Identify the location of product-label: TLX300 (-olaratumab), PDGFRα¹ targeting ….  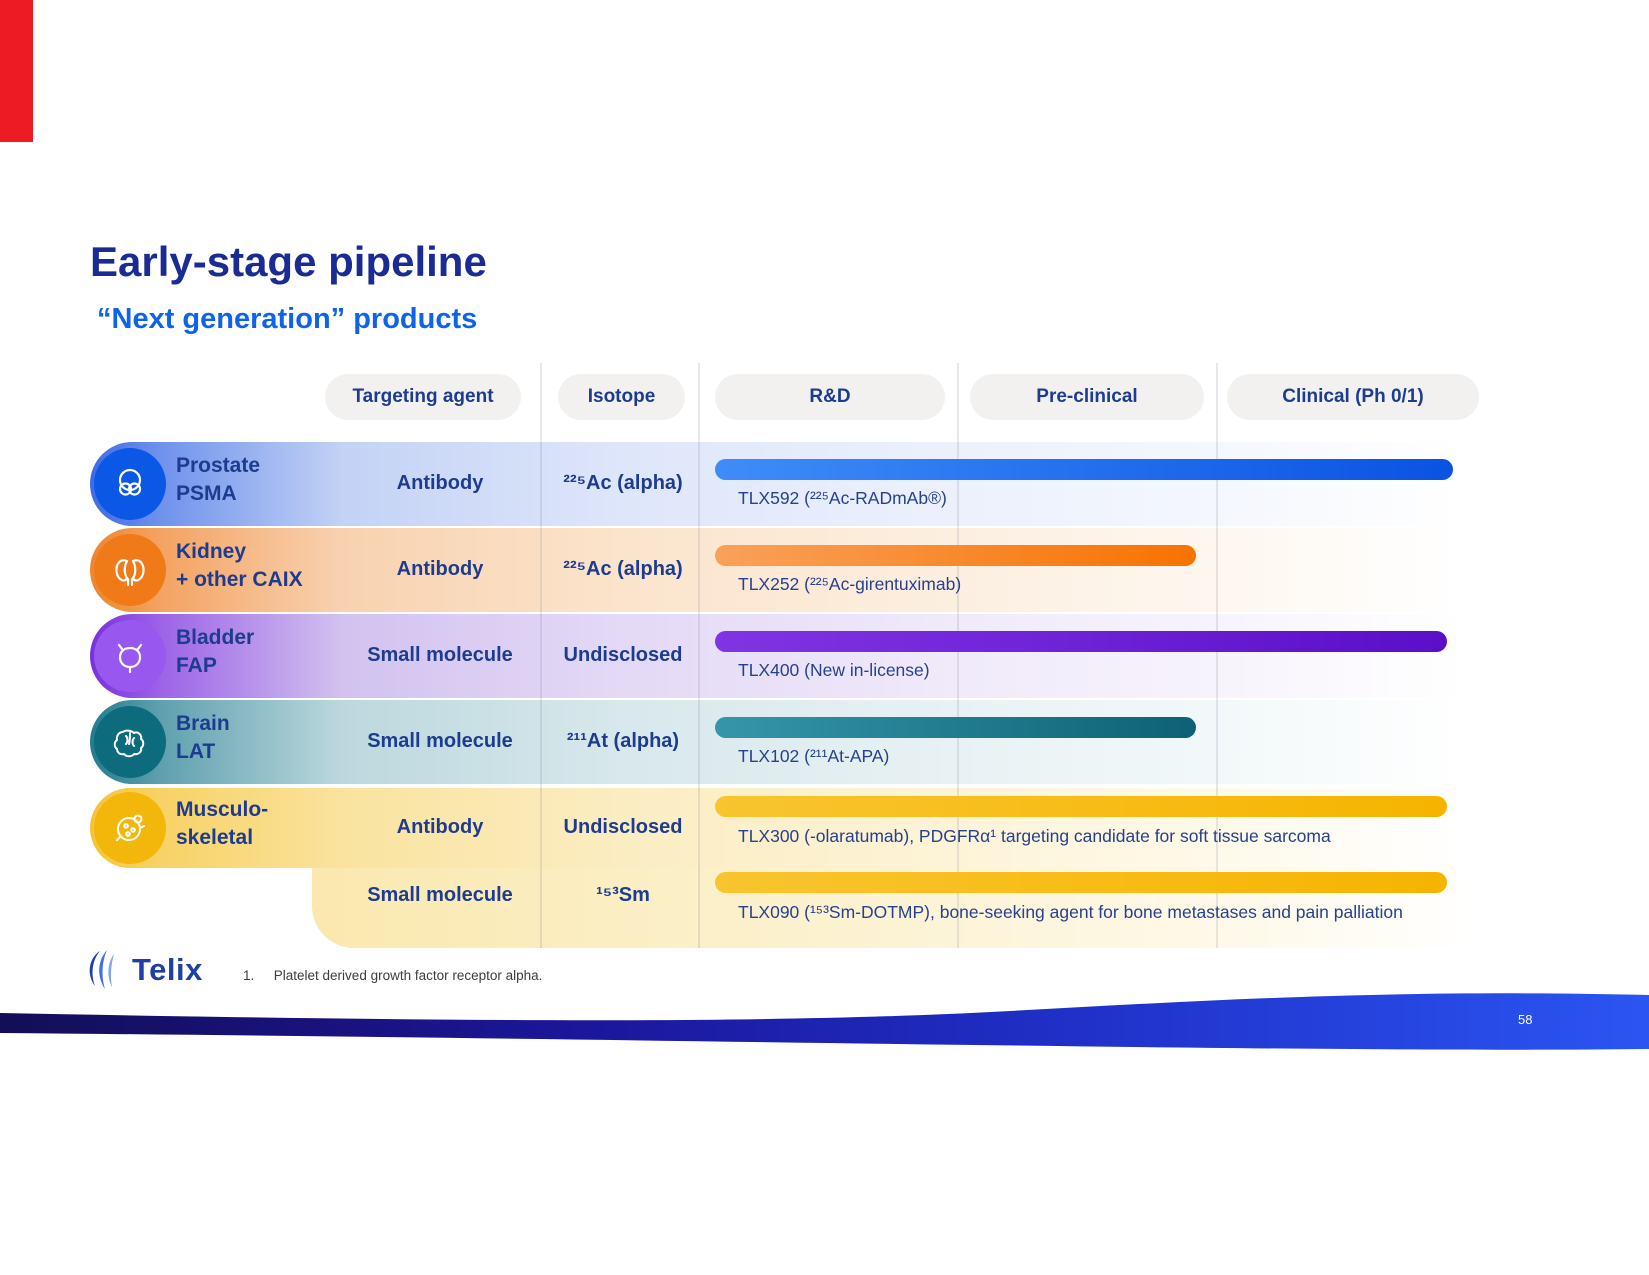
(1034, 836).